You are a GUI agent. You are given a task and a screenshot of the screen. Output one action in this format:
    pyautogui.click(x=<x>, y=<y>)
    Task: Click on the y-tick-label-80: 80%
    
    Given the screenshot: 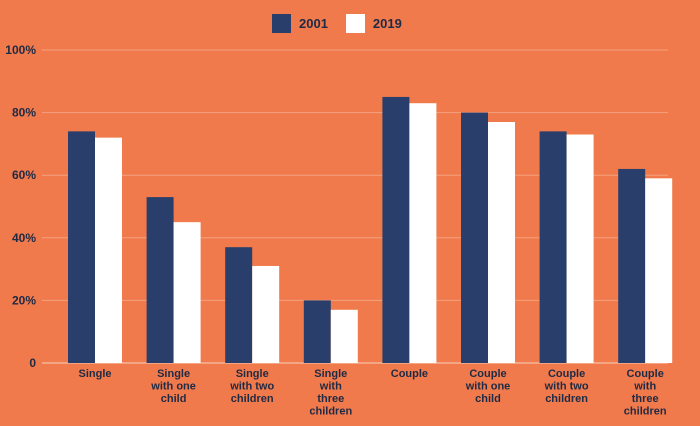 What is the action you would take?
    pyautogui.click(x=24, y=113)
    